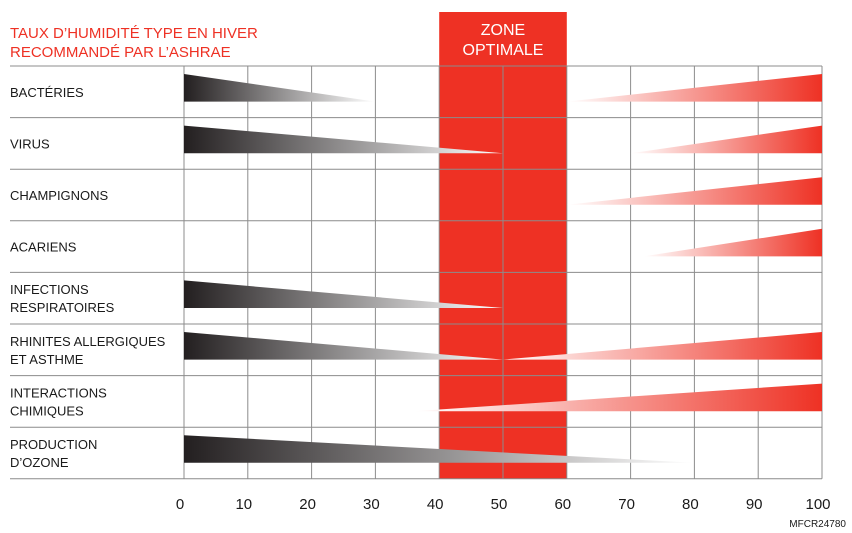 The width and height of the screenshot is (852, 533). Describe the element at coordinates (499, 504) in the screenshot. I see `x-tick-50: 50` at that location.